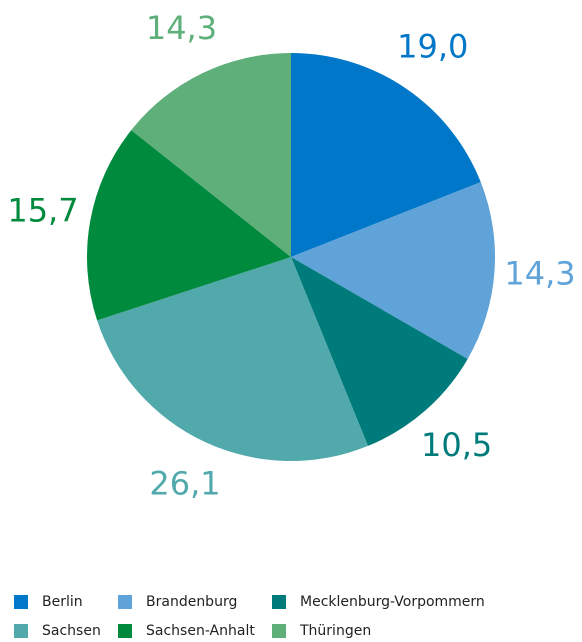 The height and width of the screenshot is (642, 582). What do you see at coordinates (335, 631) in the screenshot?
I see `legend-label: Thüringen` at bounding box center [335, 631].